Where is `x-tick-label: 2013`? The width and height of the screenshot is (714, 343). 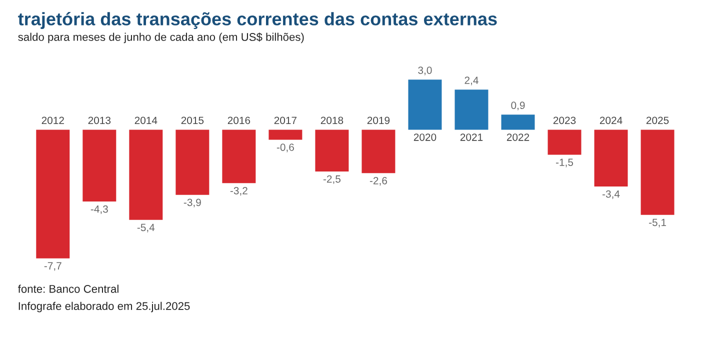 x-tick-label: 2013 is located at coordinates (99, 120).